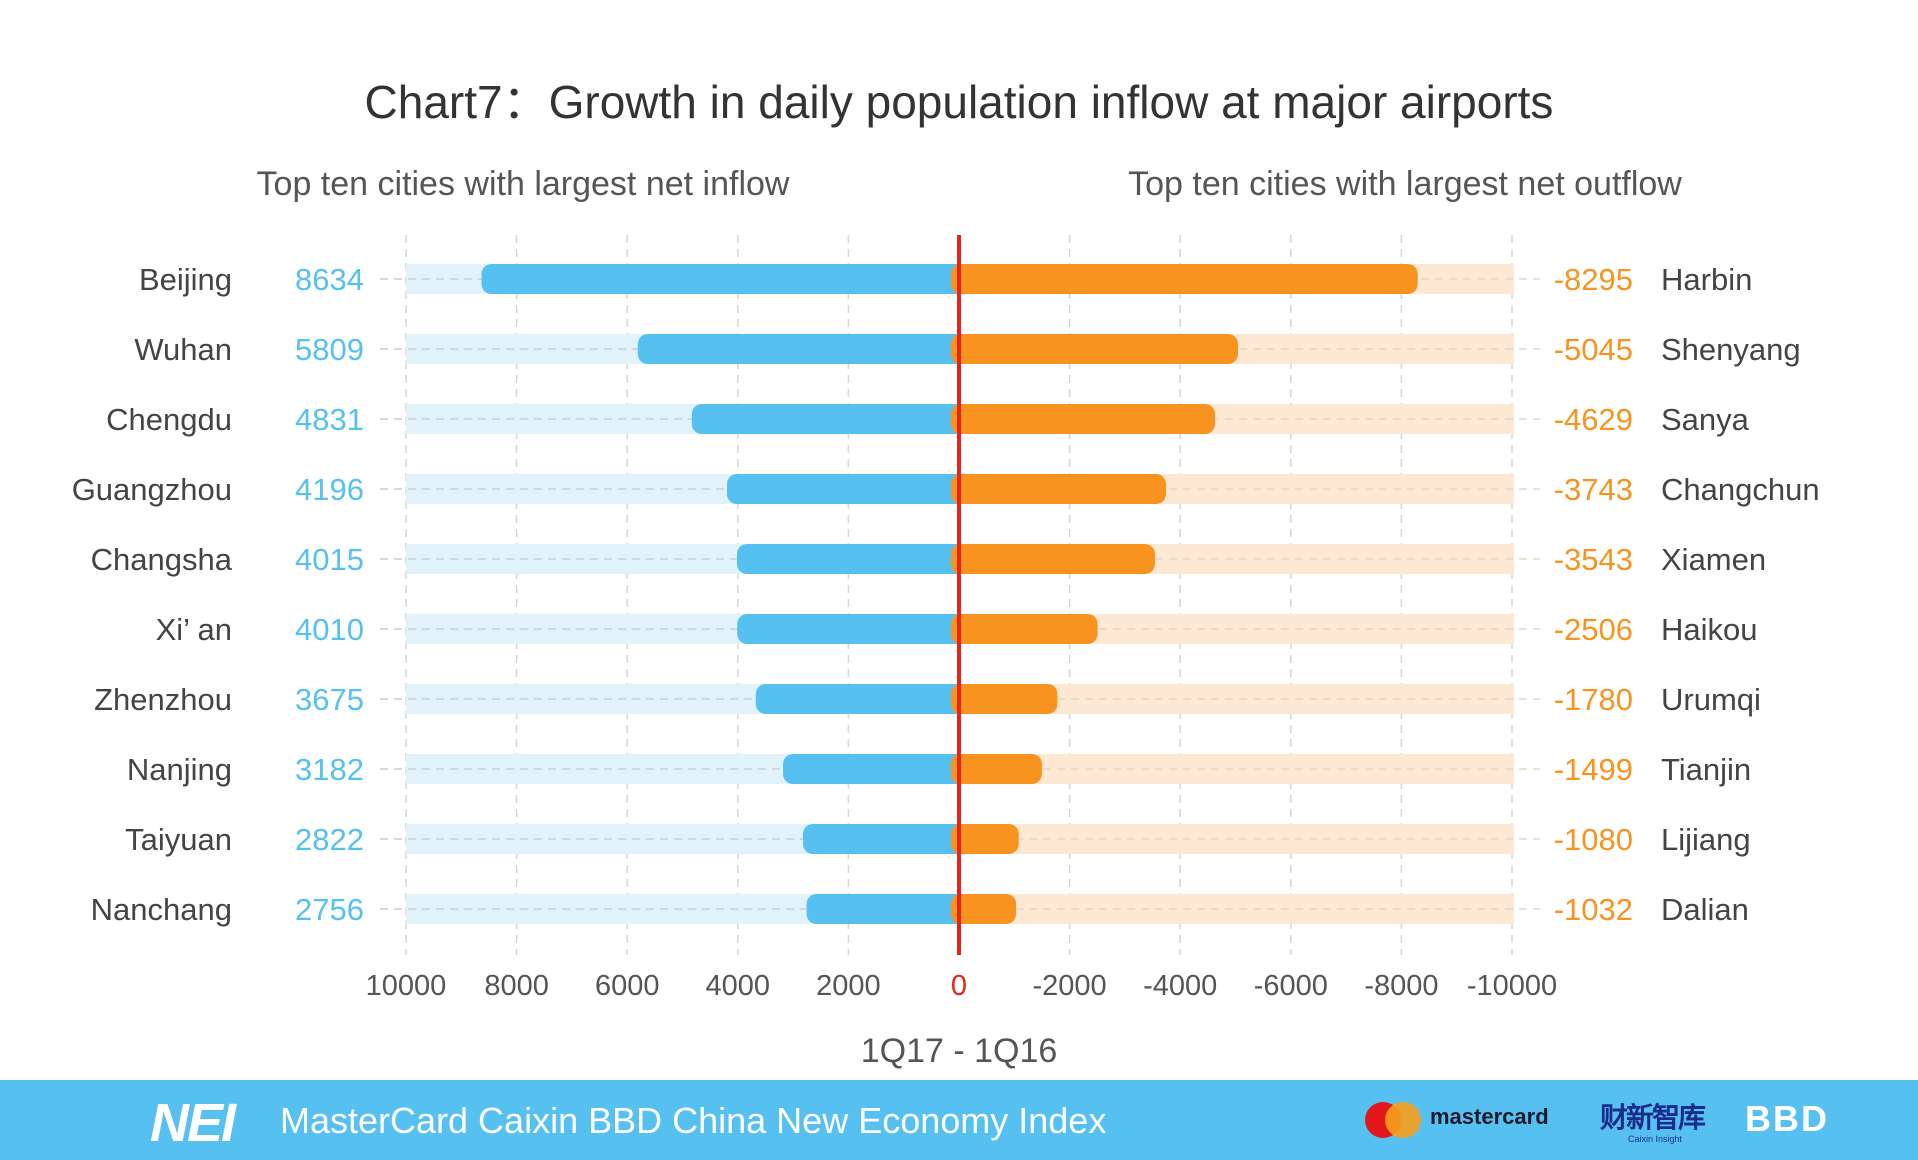 Image resolution: width=1918 pixels, height=1160 pixels. What do you see at coordinates (329, 279) in the screenshot?
I see `inflow-value-label: 8634` at bounding box center [329, 279].